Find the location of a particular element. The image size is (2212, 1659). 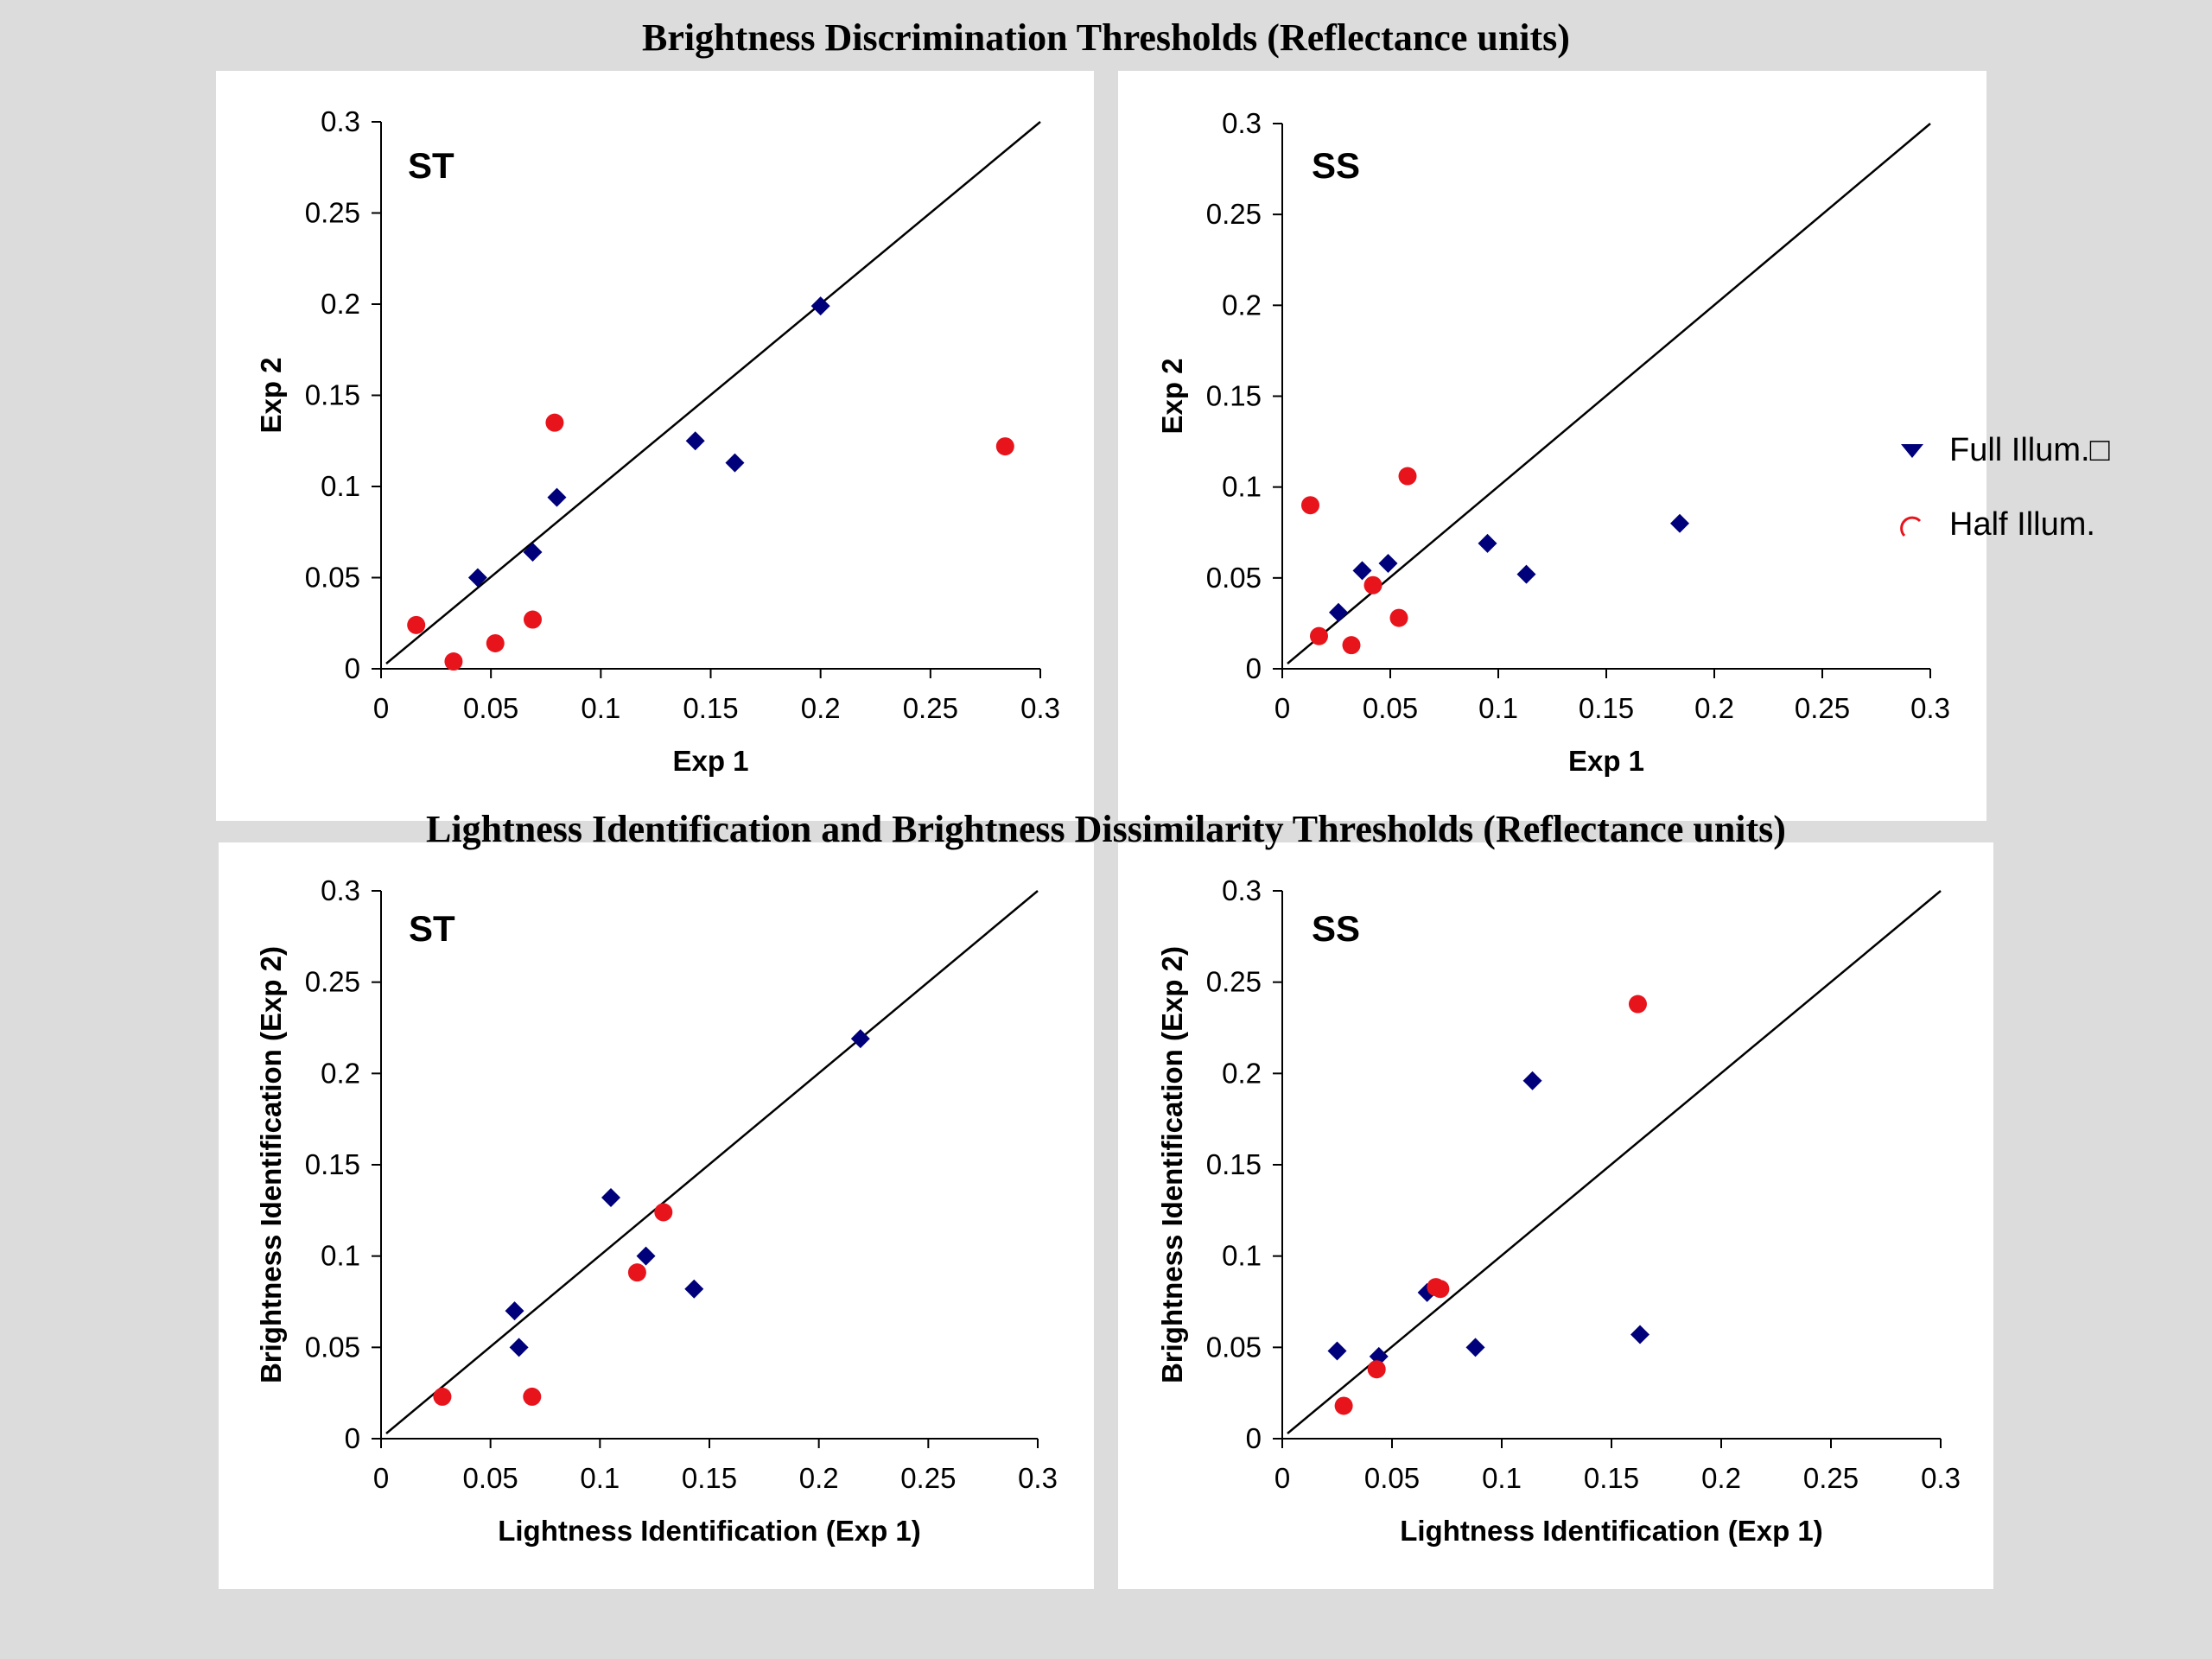

legend-half-label: Half Illum. is located at coordinates (2022, 524).